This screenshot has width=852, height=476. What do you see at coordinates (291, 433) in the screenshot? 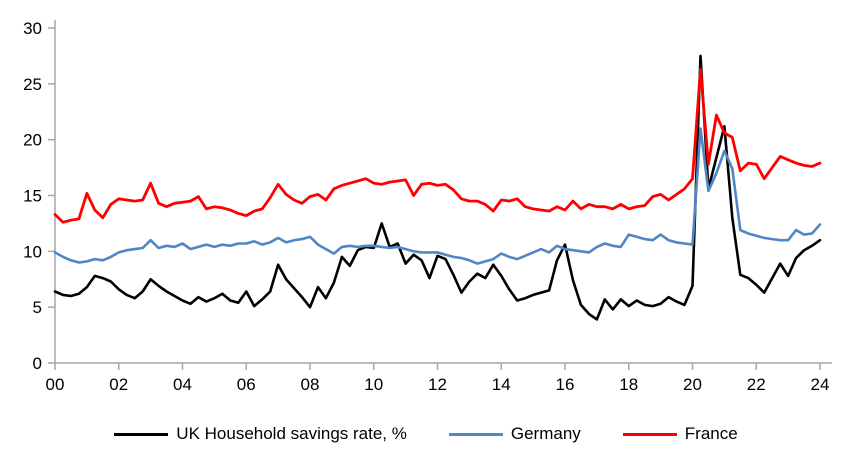
I see `legend-label-uk: UK Household savings rate, %` at bounding box center [291, 433].